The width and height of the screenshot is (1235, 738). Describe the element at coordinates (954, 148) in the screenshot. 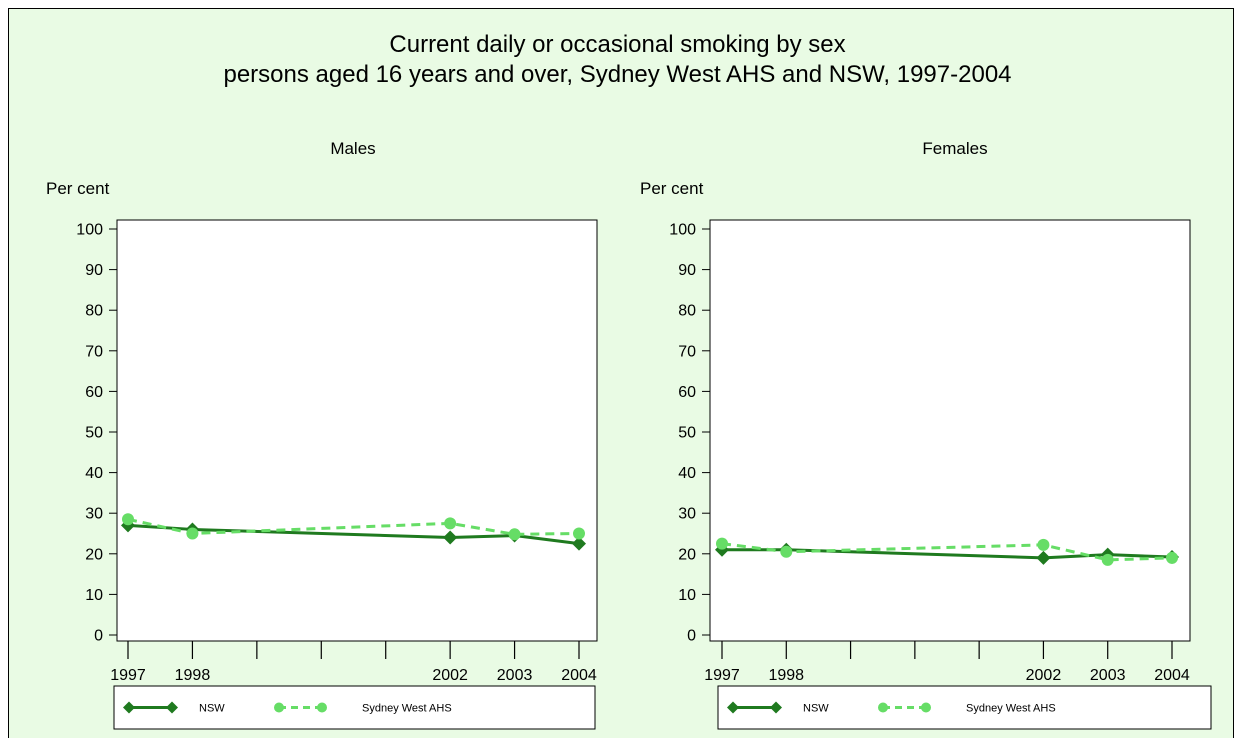

I see `panel-title: Females` at that location.